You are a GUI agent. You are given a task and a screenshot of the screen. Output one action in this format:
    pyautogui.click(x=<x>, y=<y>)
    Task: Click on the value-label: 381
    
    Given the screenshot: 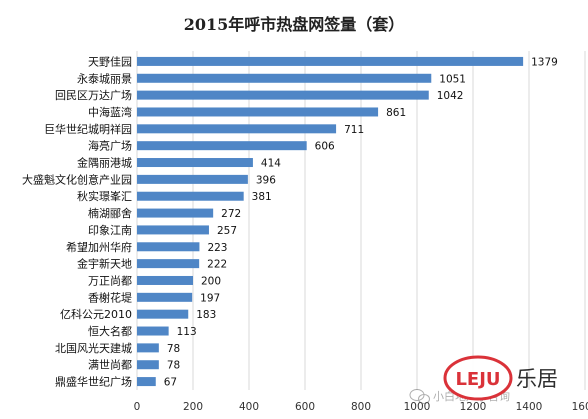 What is the action you would take?
    pyautogui.click(x=262, y=197)
    